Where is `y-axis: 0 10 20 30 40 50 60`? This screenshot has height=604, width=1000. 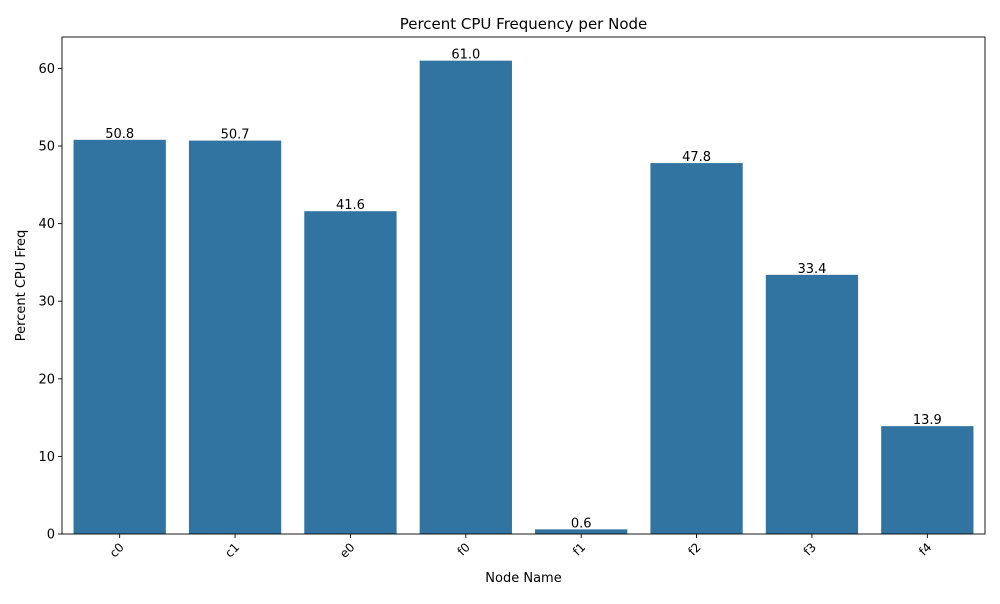
y-axis: 0 10 20 30 40 50 60 is located at coordinates (50, 302).